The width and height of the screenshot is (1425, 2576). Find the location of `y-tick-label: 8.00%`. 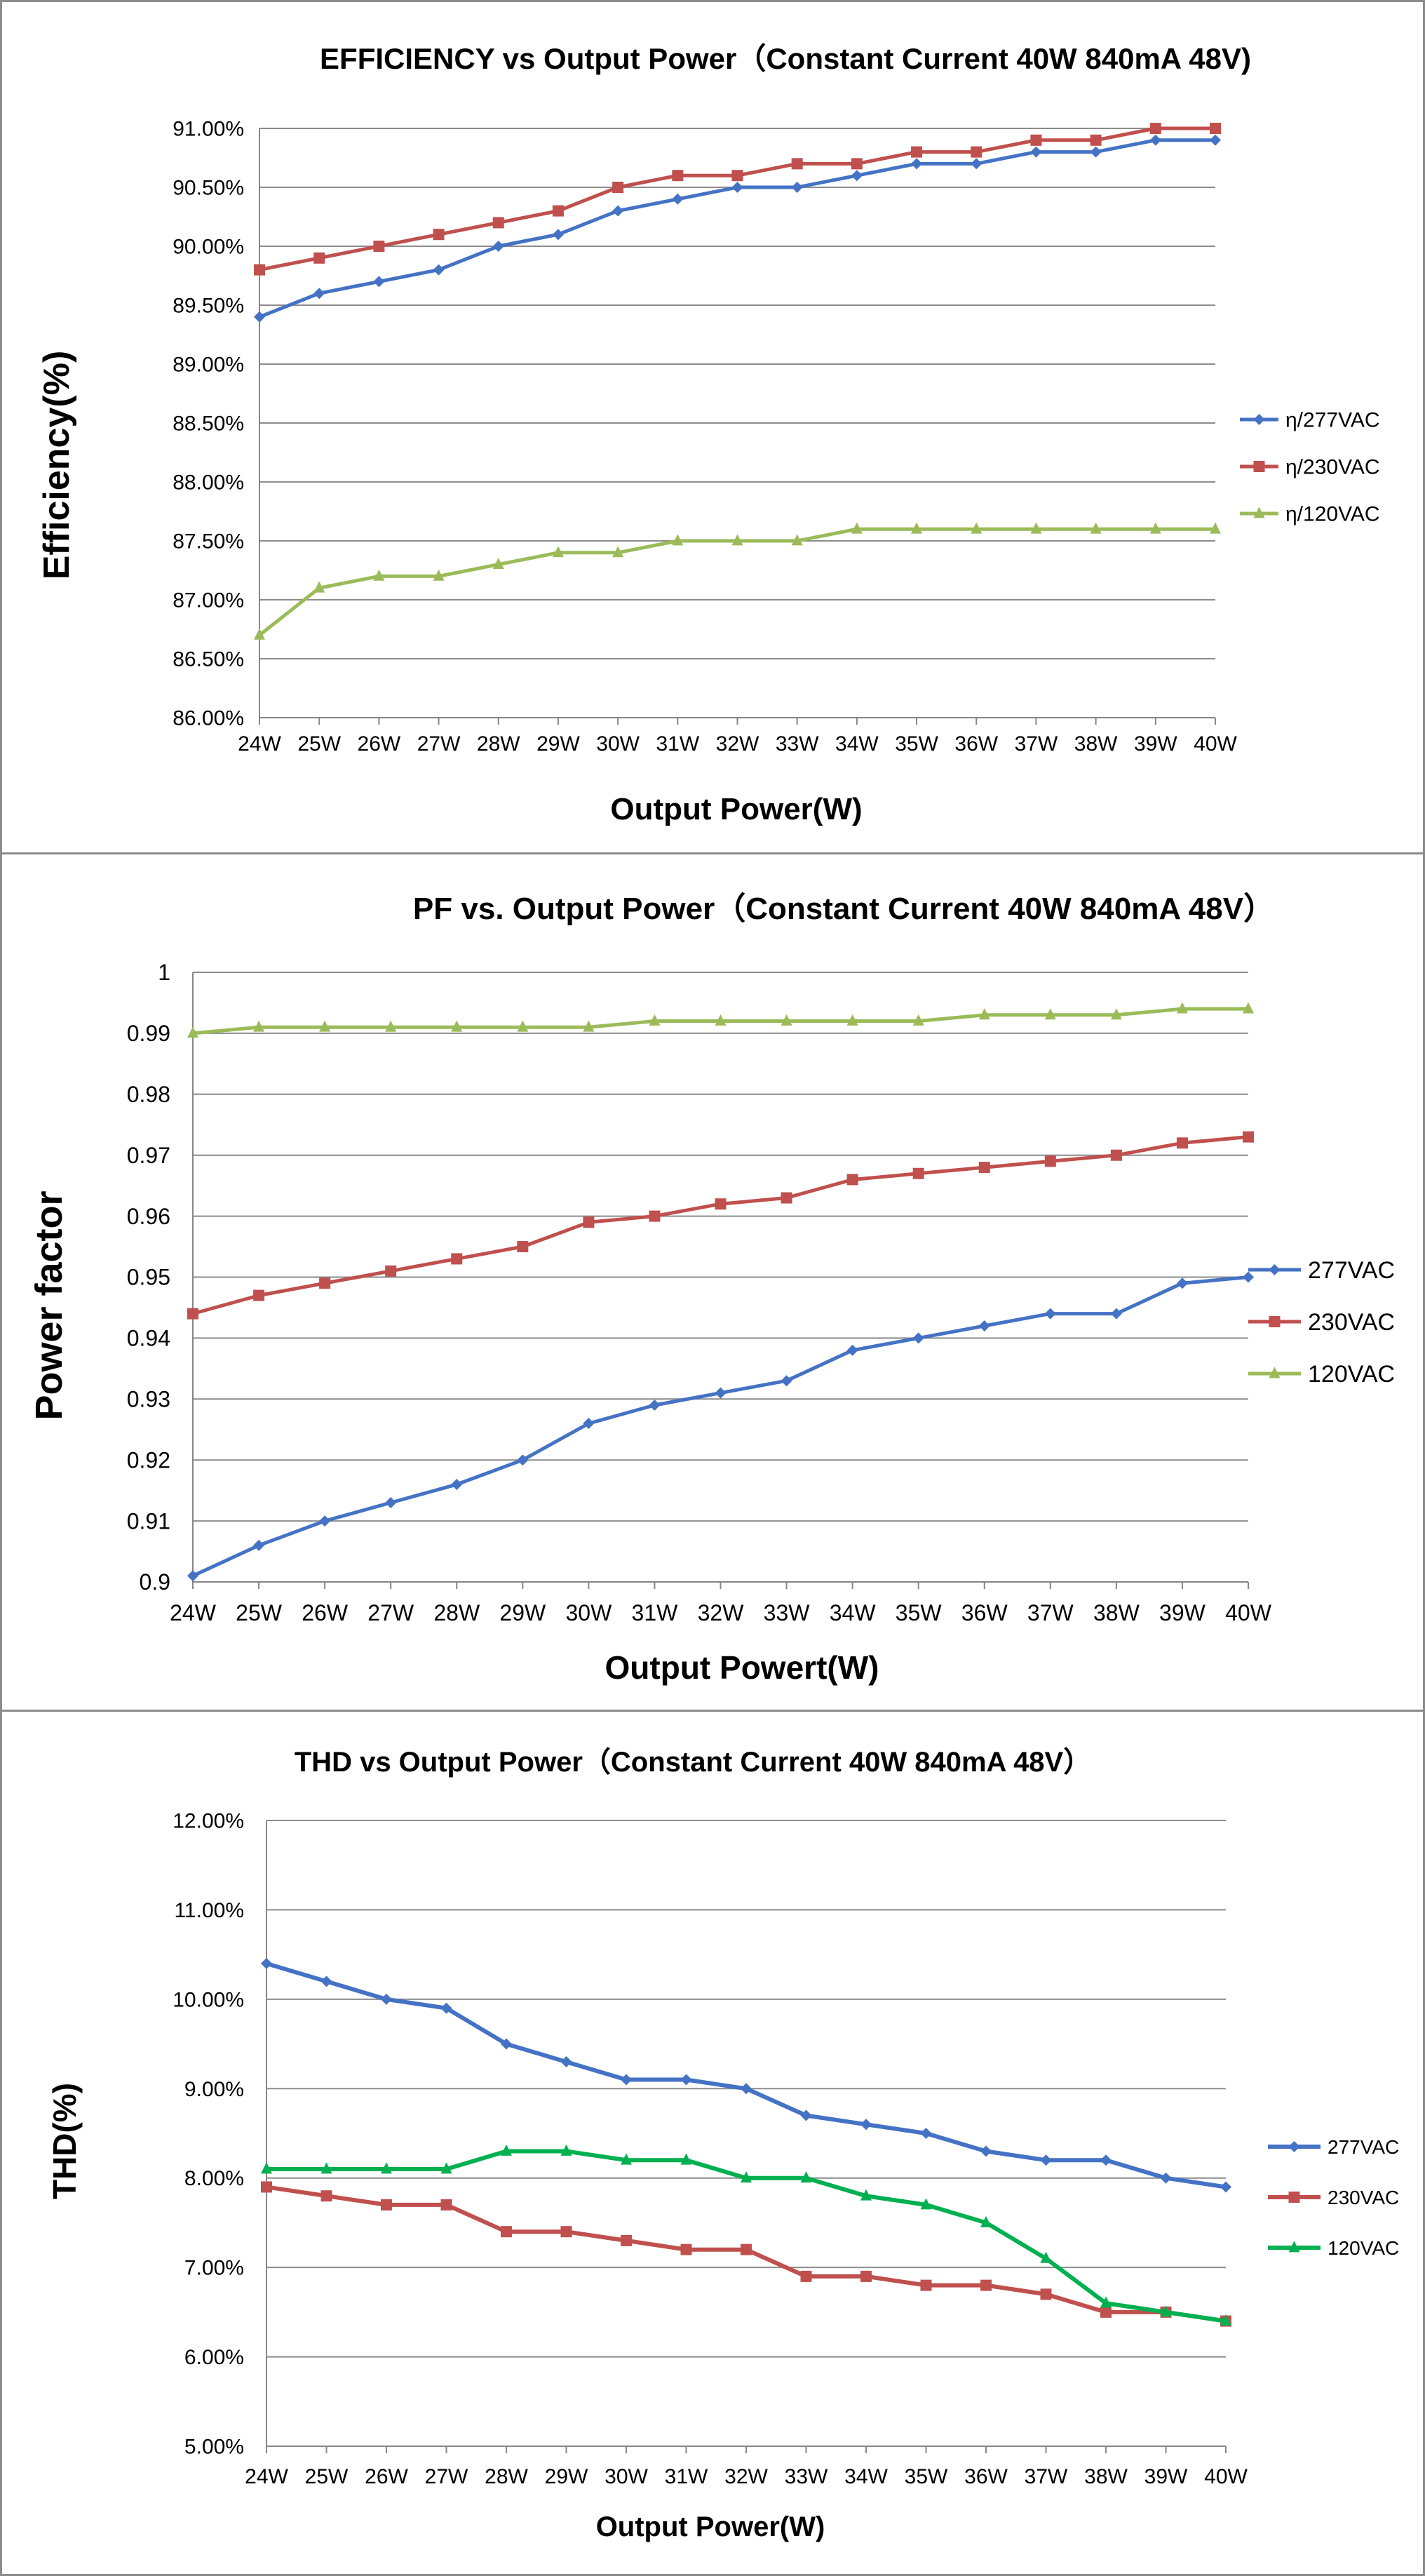

y-tick-label: 8.00% is located at coordinates (214, 2178).